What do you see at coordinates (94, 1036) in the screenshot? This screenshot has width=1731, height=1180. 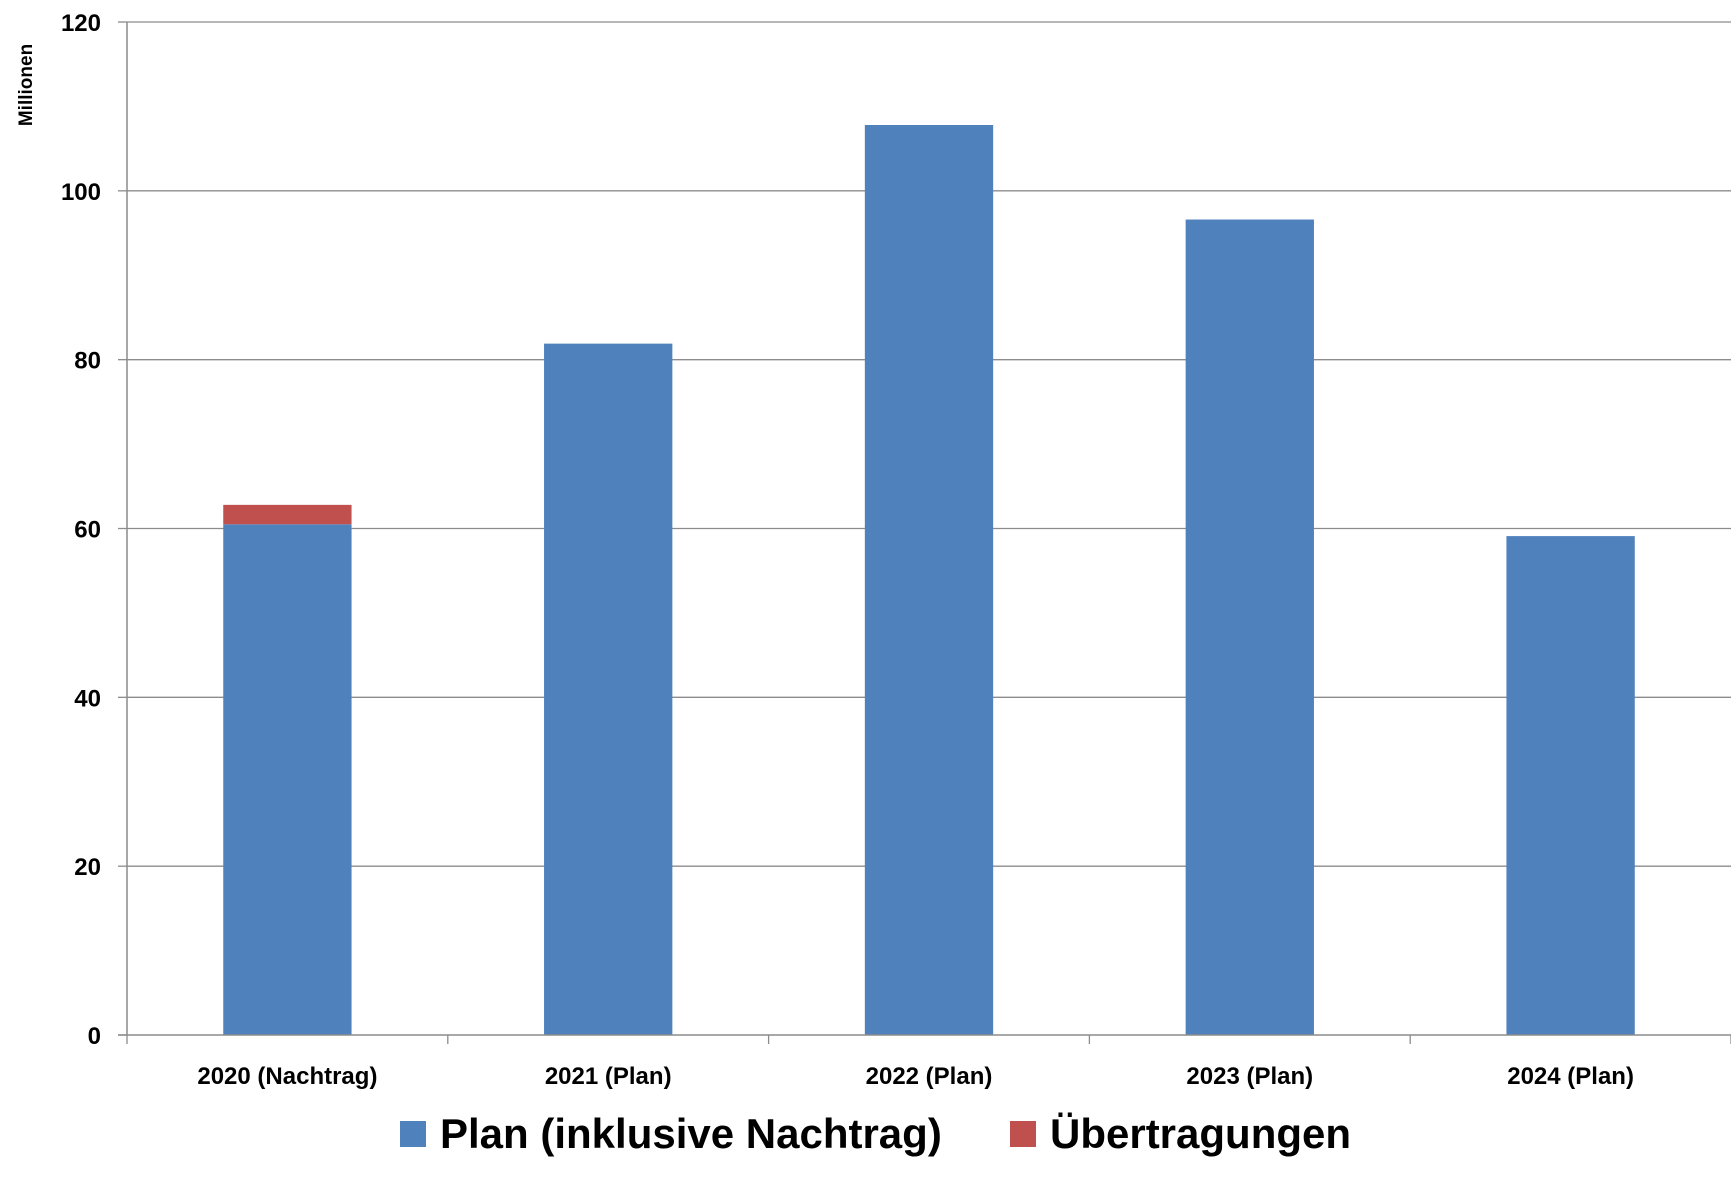 I see `y-tick-label: 0` at bounding box center [94, 1036].